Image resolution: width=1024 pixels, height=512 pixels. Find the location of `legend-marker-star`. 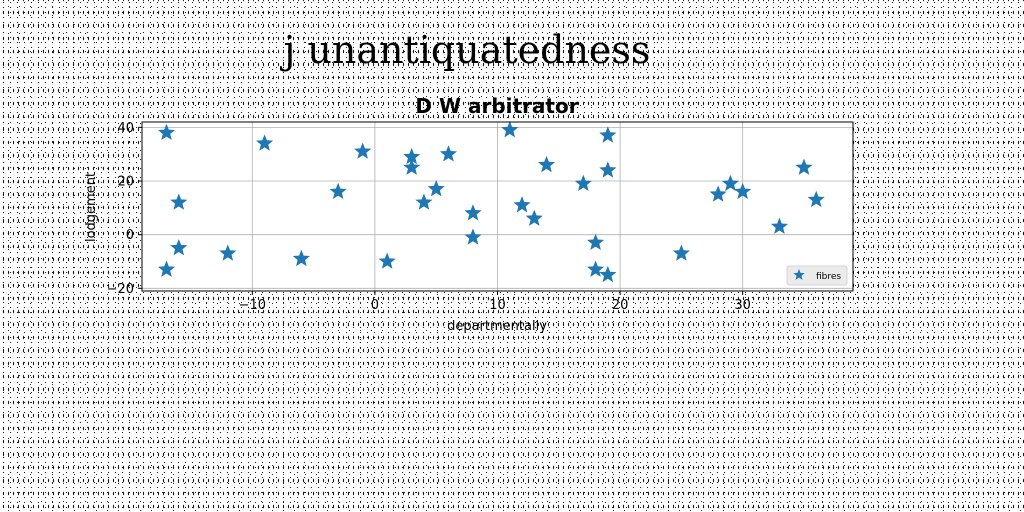

legend-marker-star is located at coordinates (799, 274).